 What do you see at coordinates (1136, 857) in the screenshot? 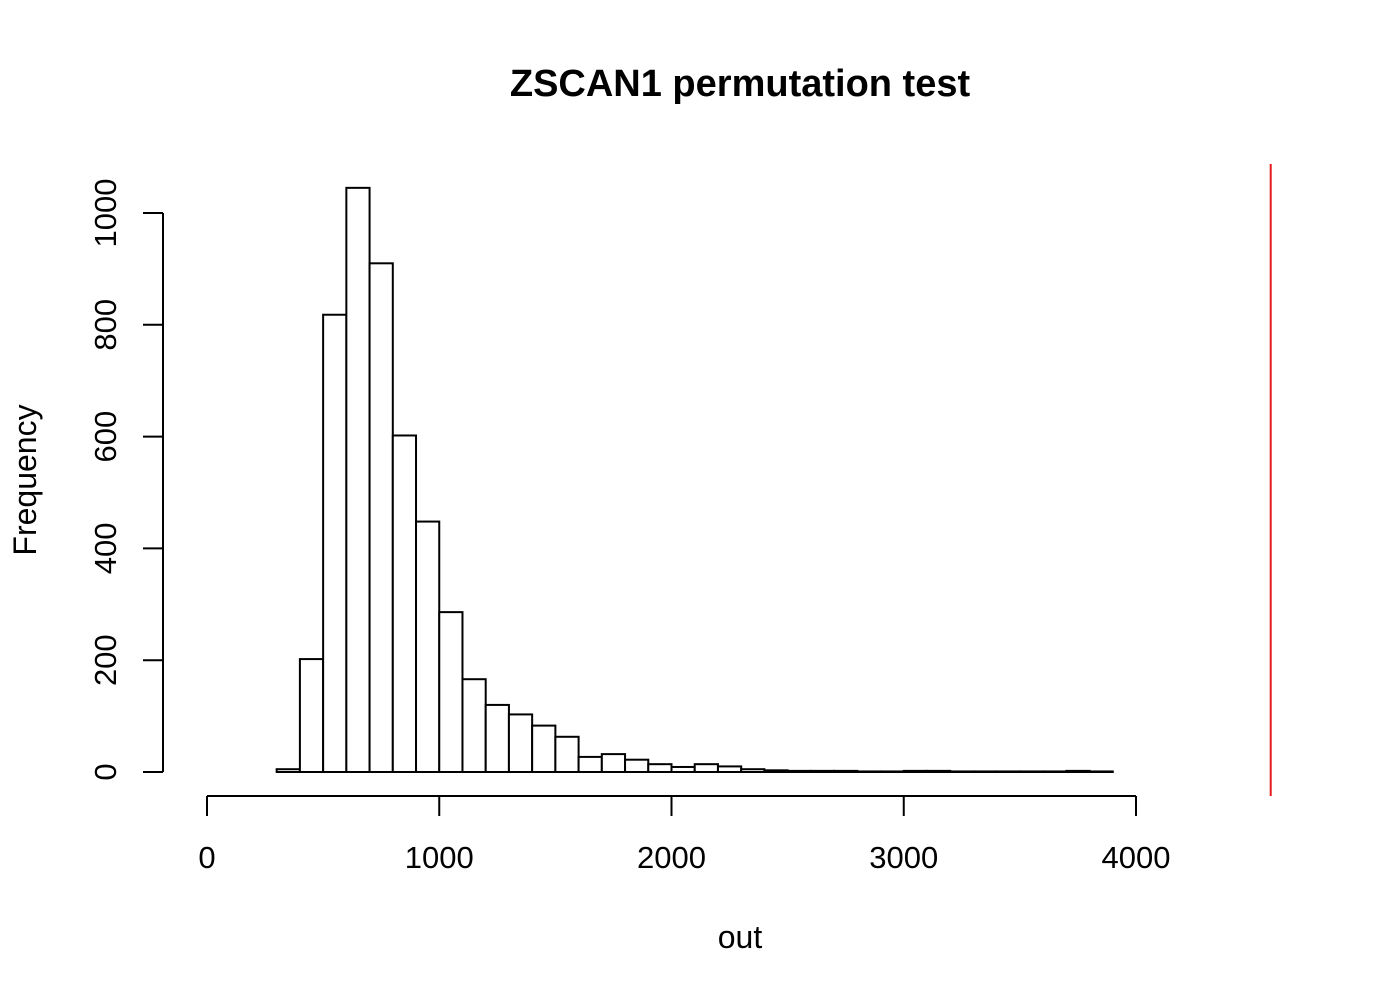
I see `x-tick-label: 4000` at bounding box center [1136, 857].